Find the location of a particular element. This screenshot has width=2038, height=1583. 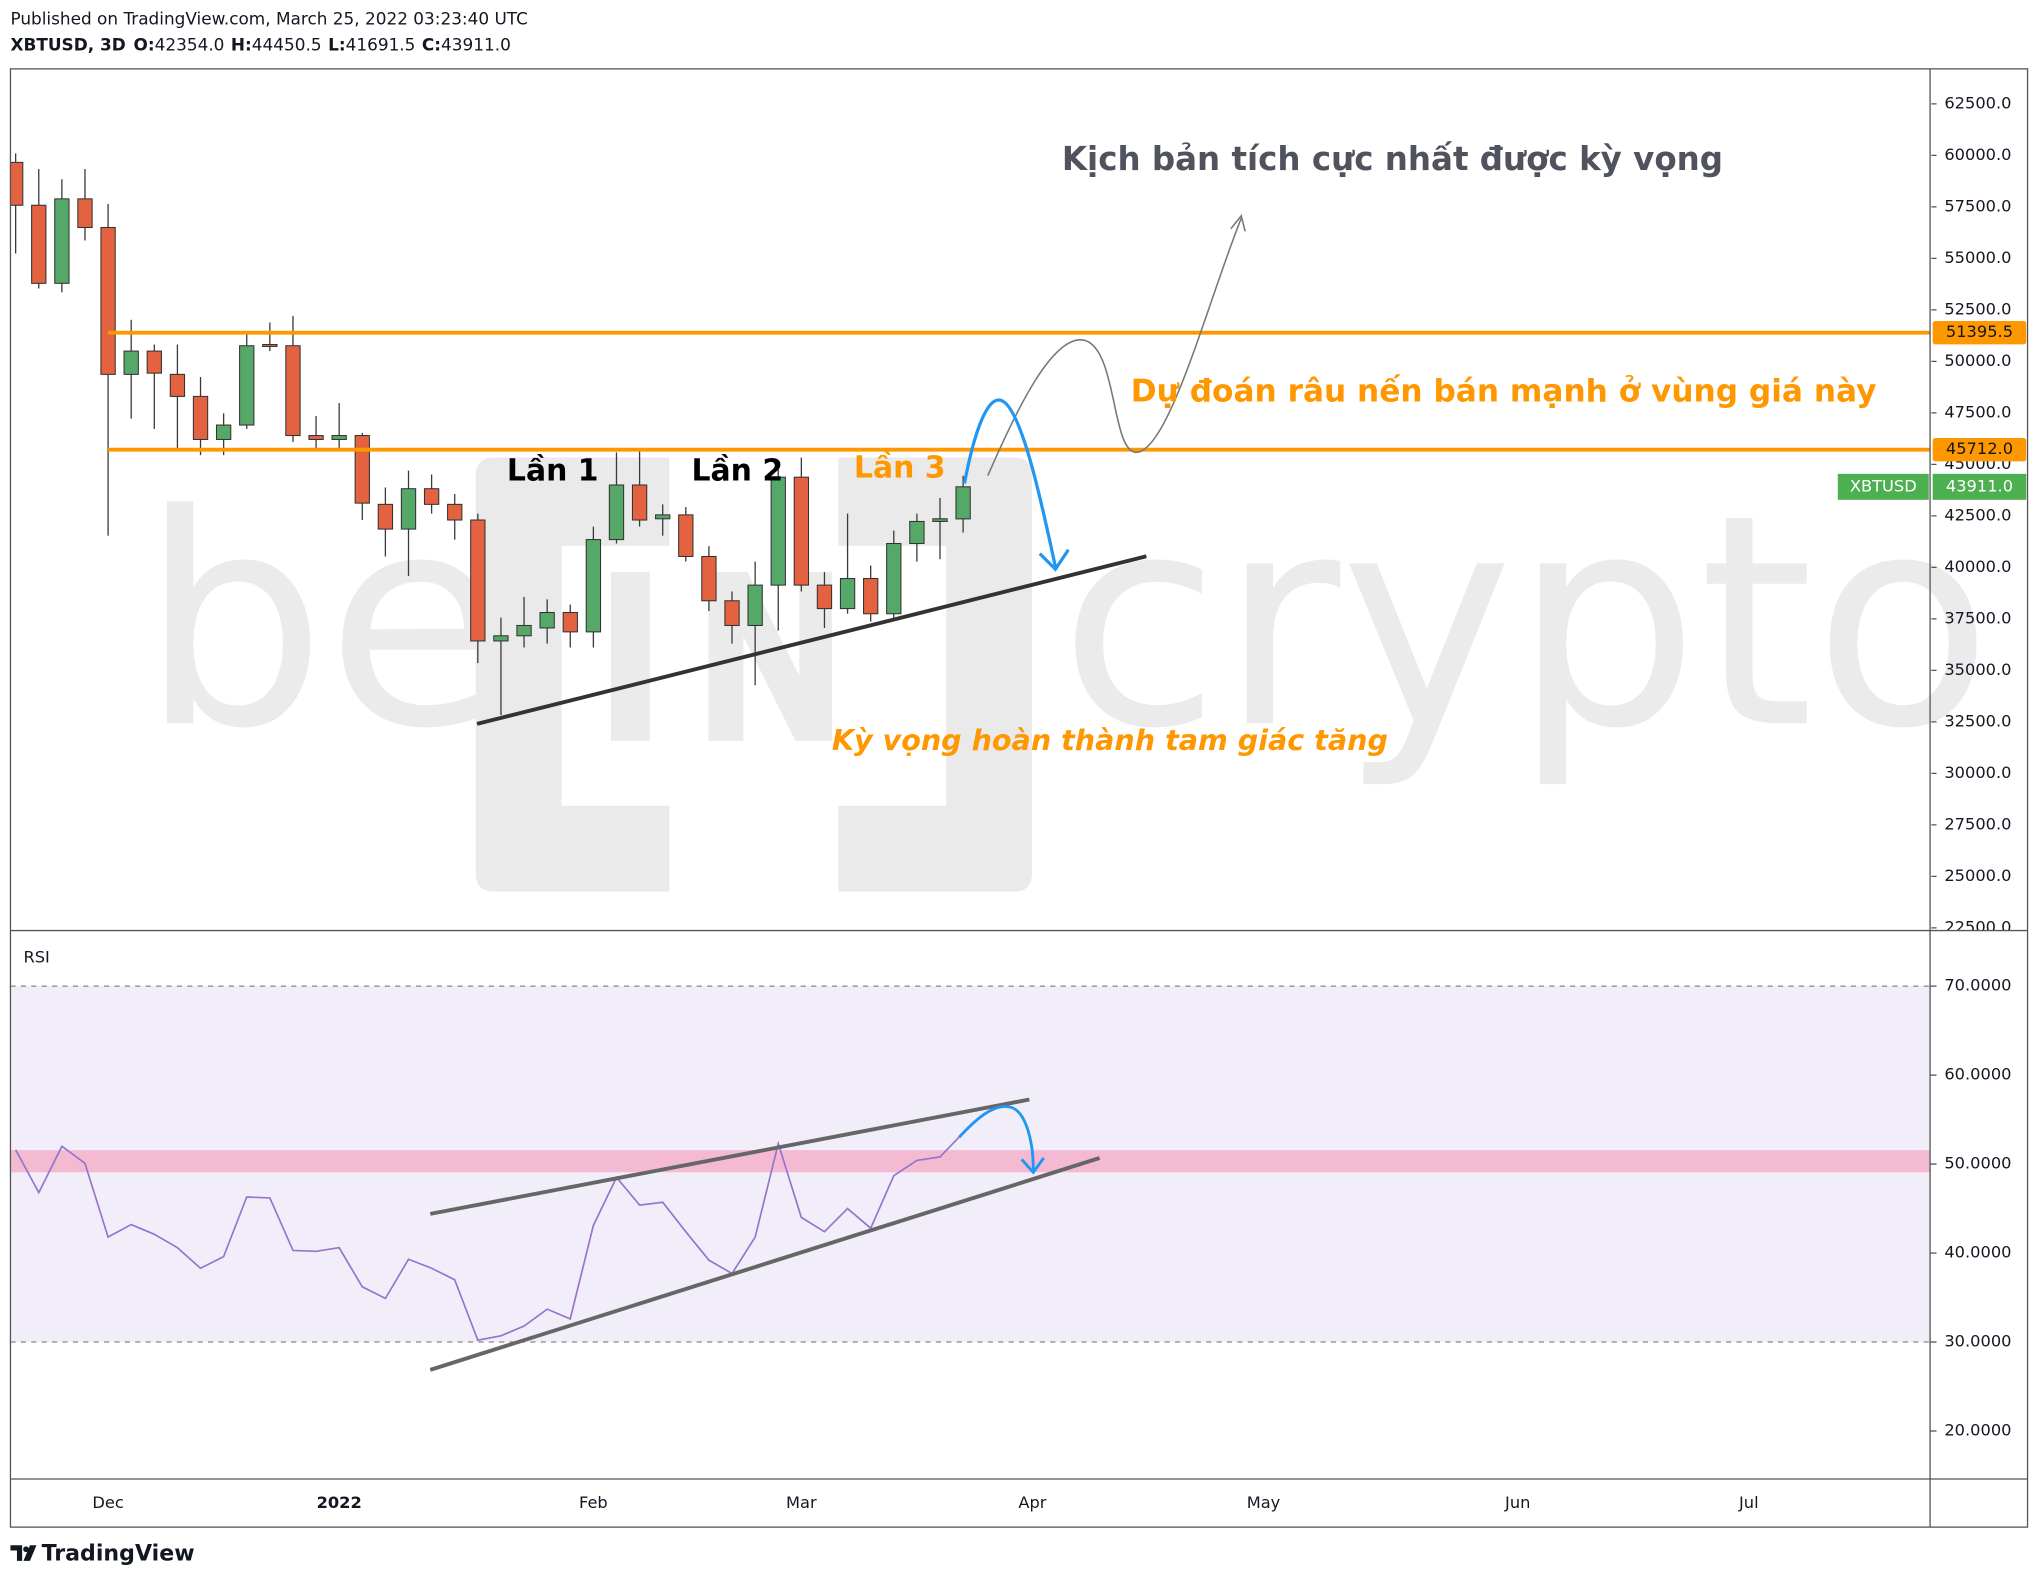

y-tick-label: 47500.0 is located at coordinates (1977, 411).